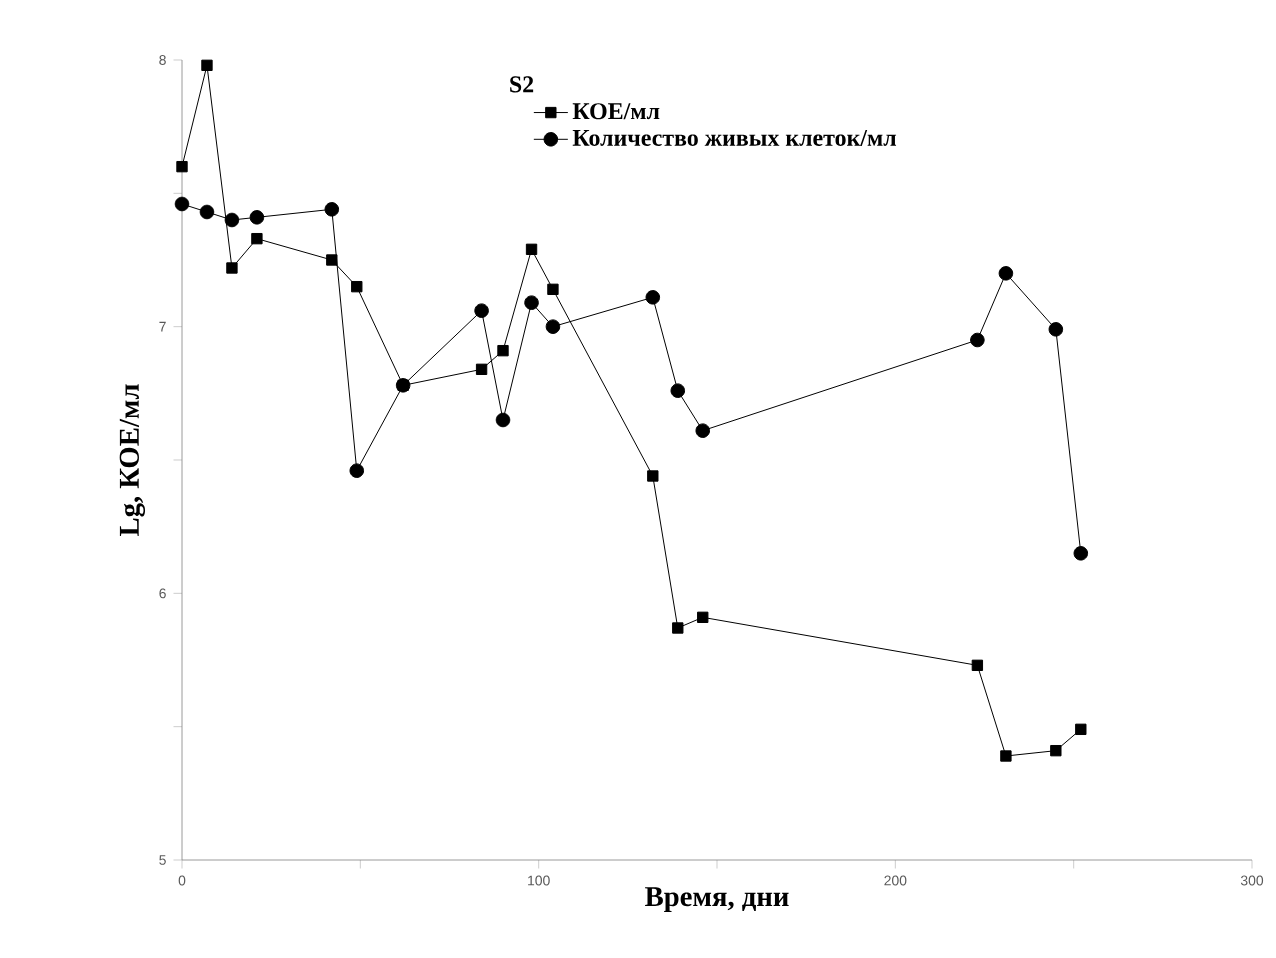 This screenshot has height=958, width=1276. Describe the element at coordinates (734, 137) in the screenshot. I see `legend-label: Количество живых клеток/мл` at that location.